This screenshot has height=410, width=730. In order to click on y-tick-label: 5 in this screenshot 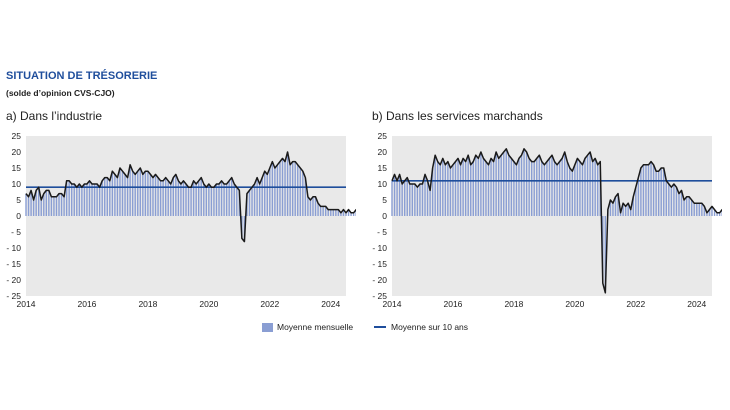, I will do `click(384, 200)`.